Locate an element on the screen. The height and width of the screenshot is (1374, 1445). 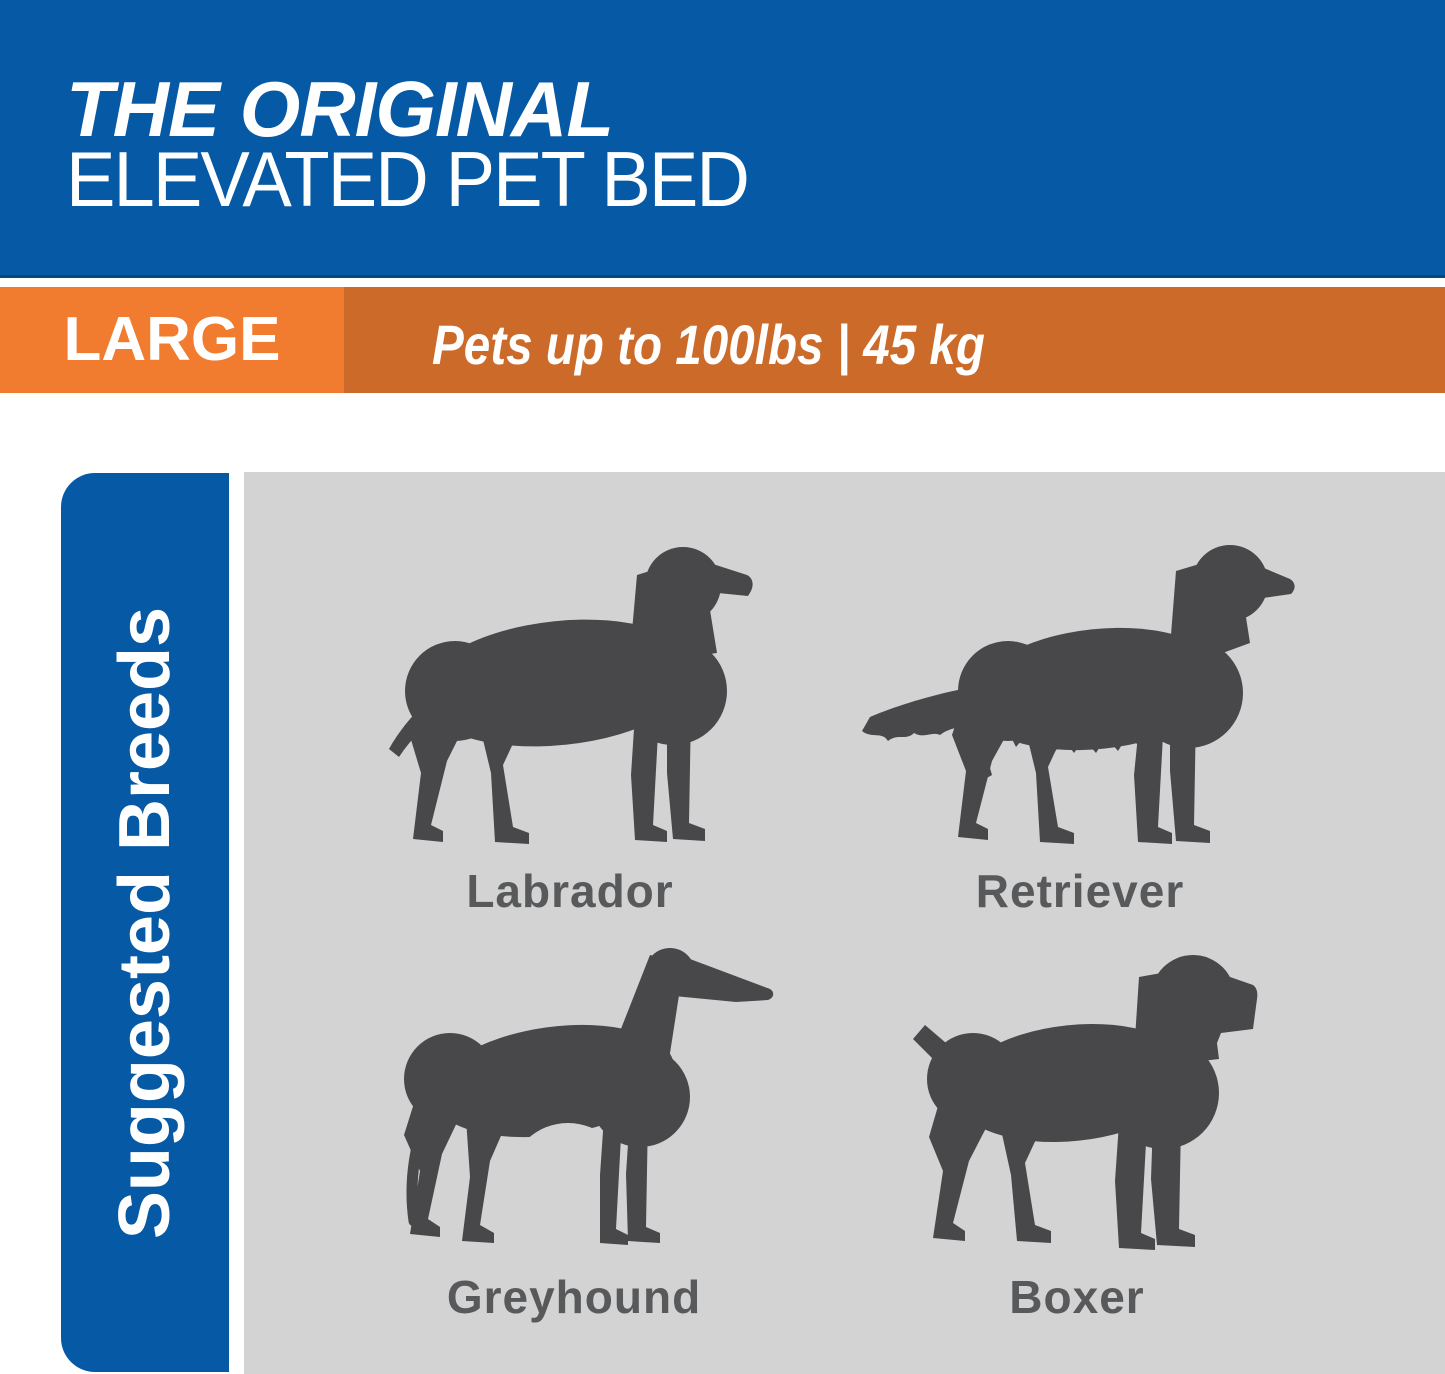
breed-label-labrador: Labrador is located at coordinates (570, 891).